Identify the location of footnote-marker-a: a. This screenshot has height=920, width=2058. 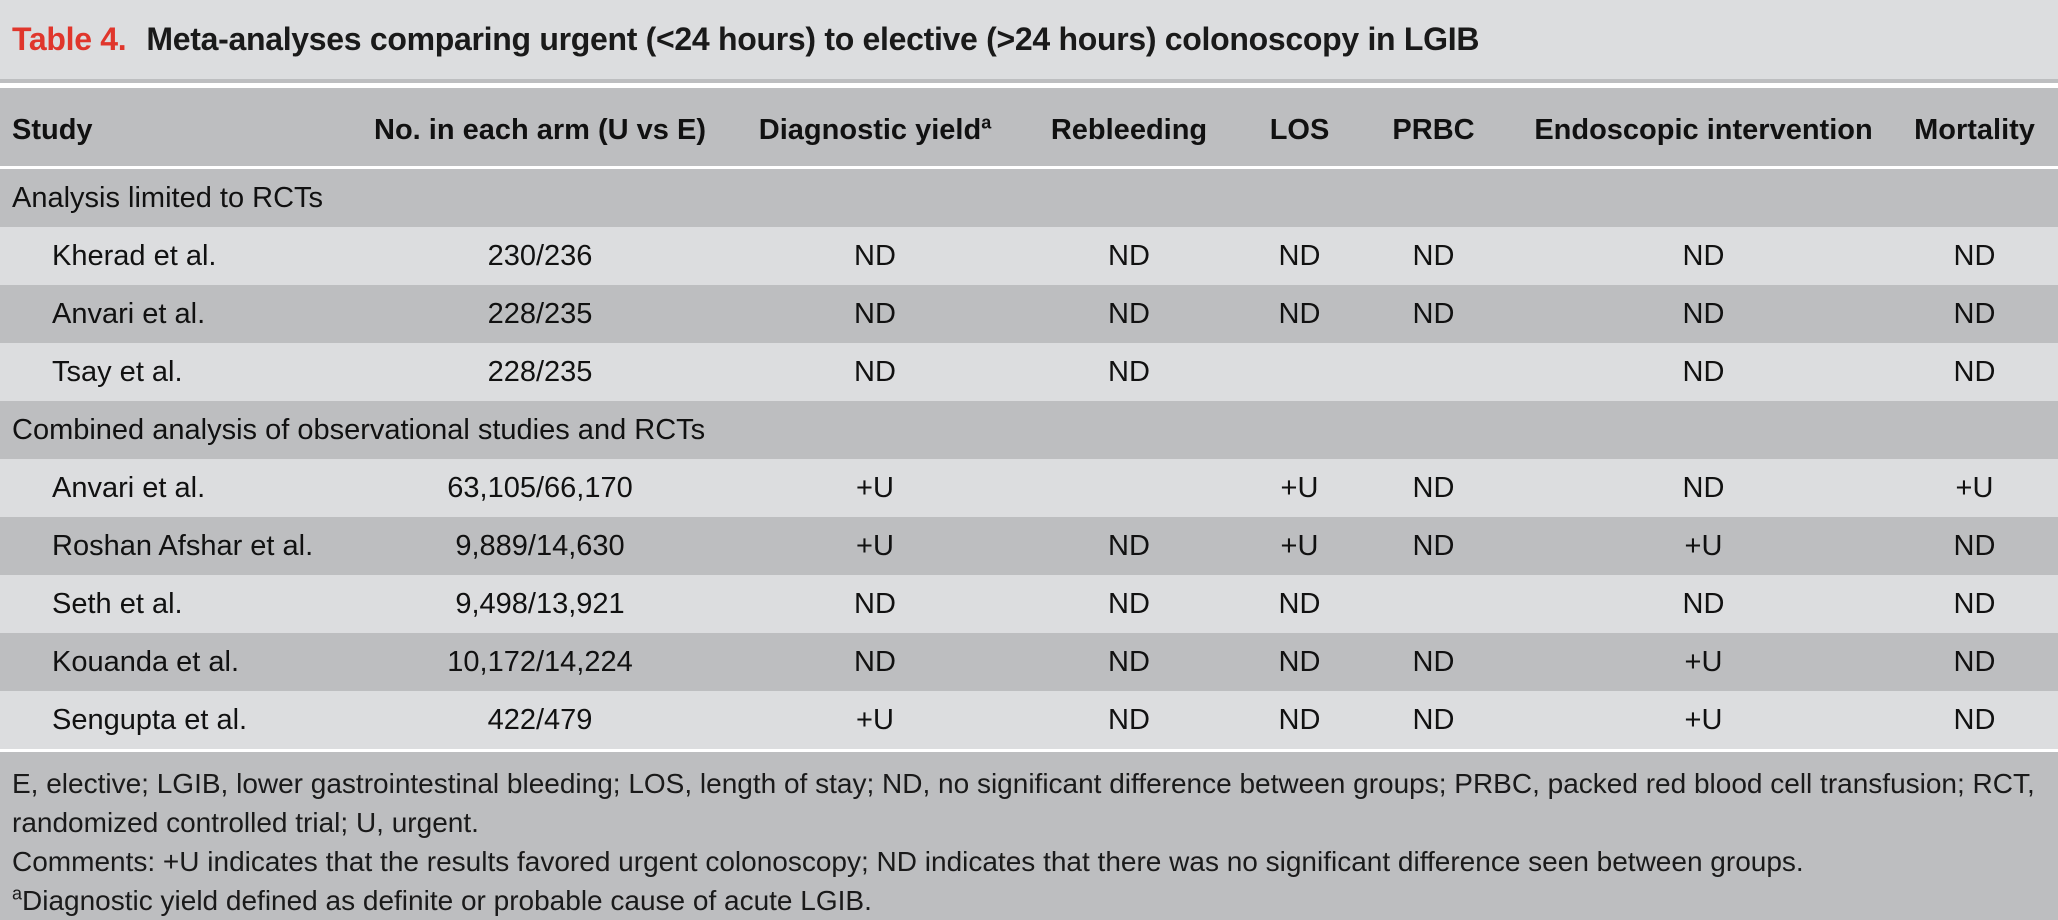
(986, 121).